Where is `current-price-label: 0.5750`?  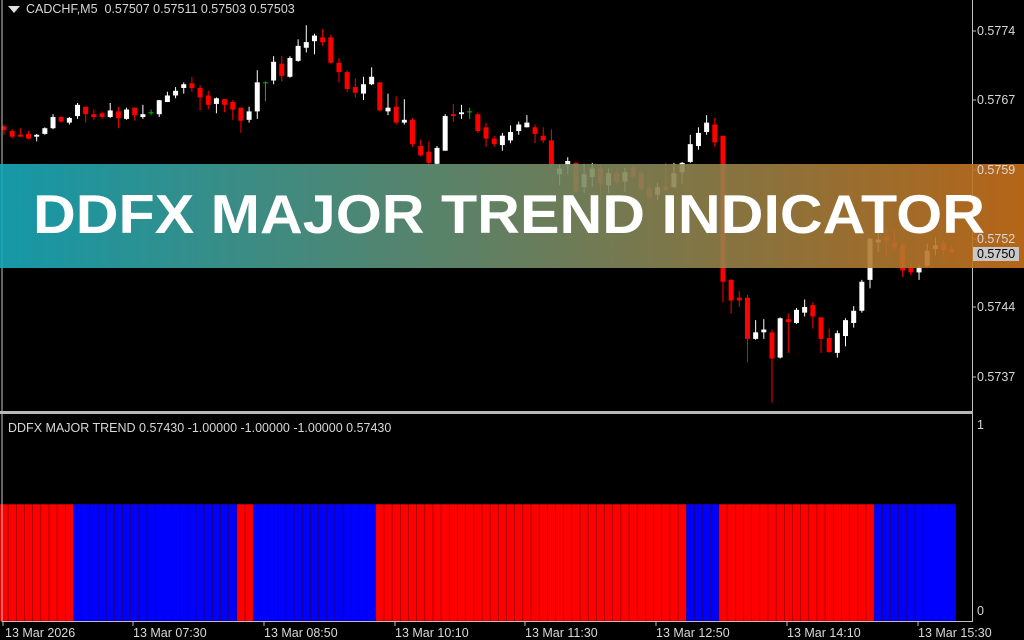 current-price-label: 0.5750 is located at coordinates (996, 254).